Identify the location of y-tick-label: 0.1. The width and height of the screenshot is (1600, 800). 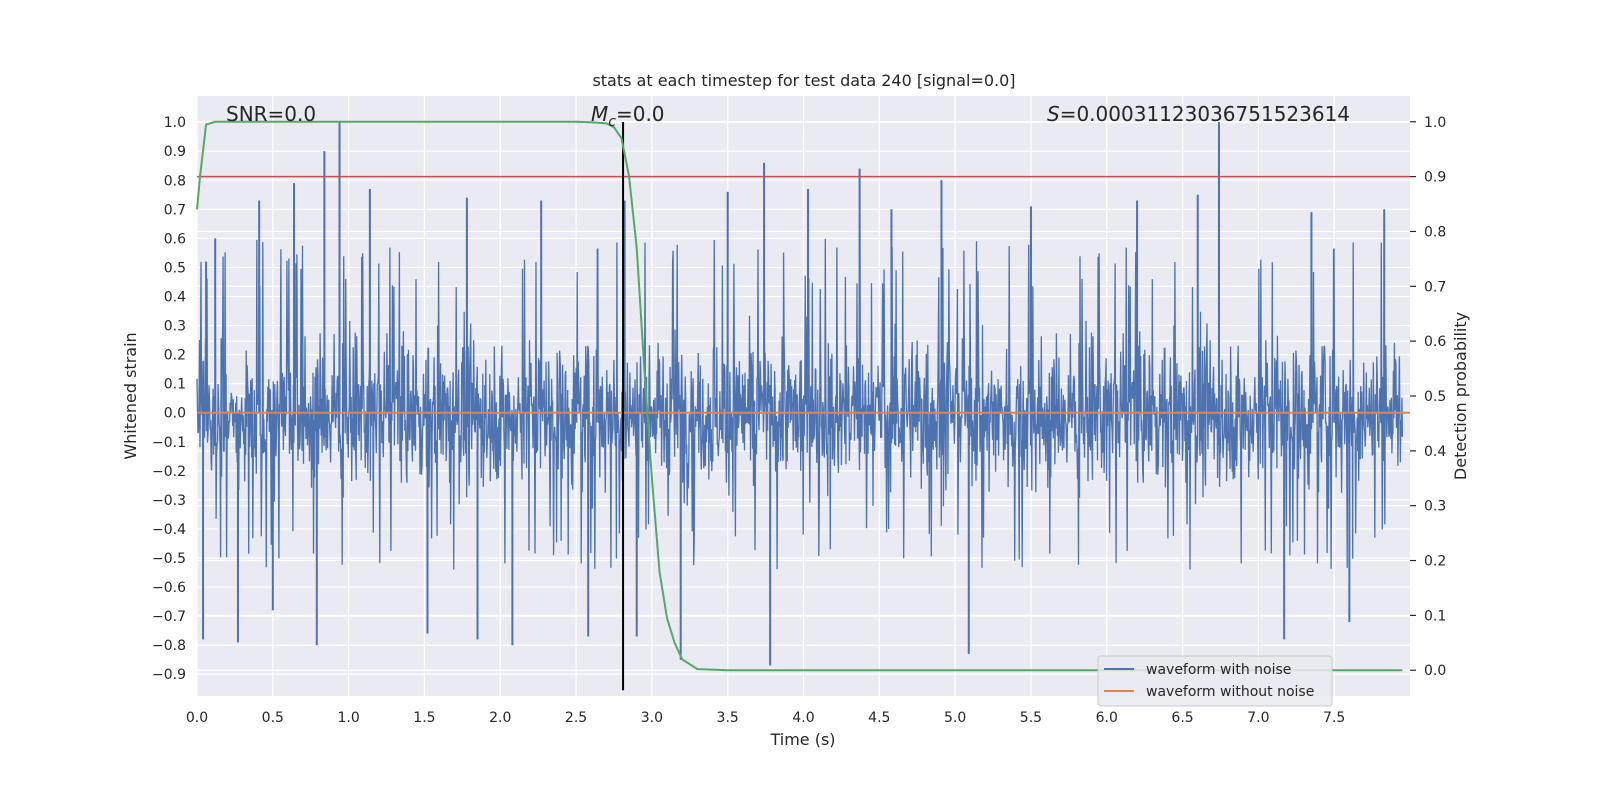
(175, 385).